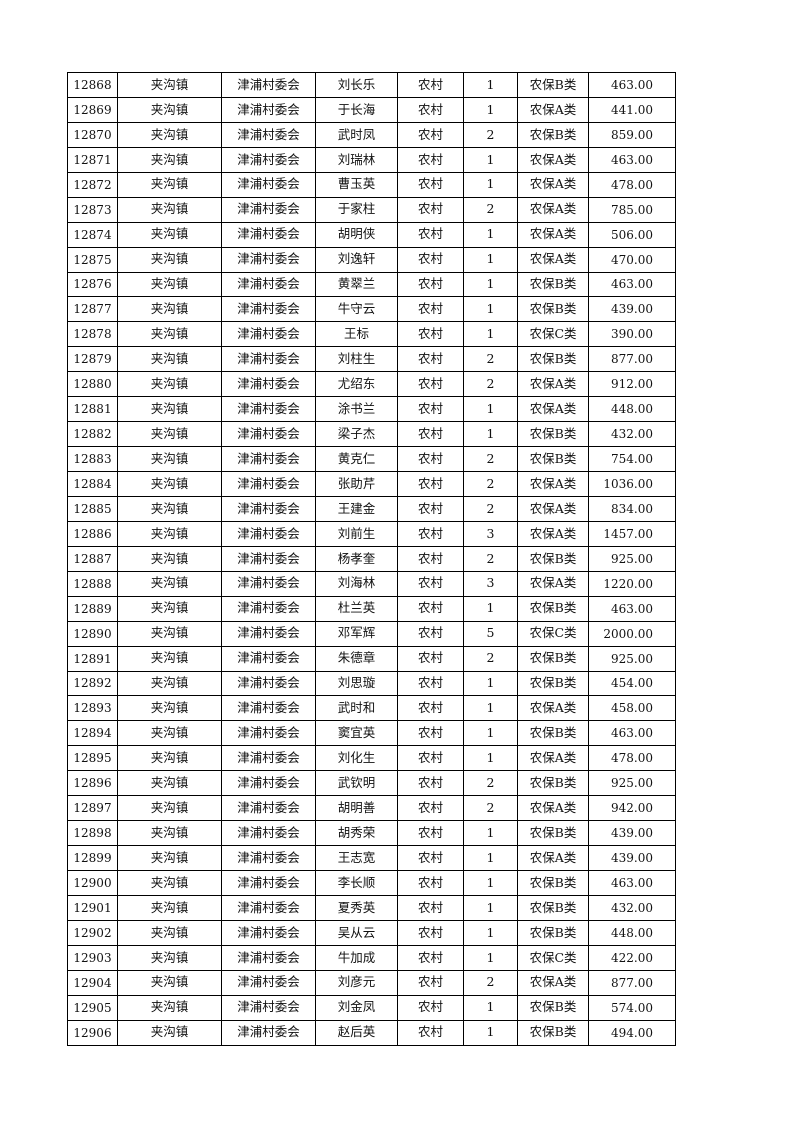 The width and height of the screenshot is (793, 1122). Describe the element at coordinates (92, 608) in the screenshot. I see `cell-row-id: 12889` at that location.